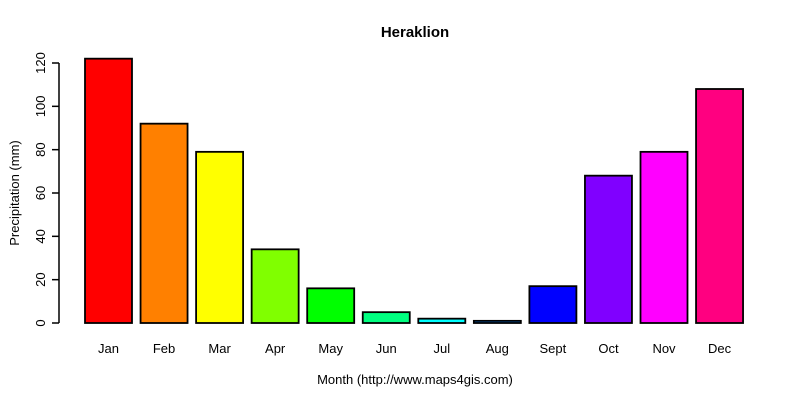 The width and height of the screenshot is (800, 400). What do you see at coordinates (275, 348) in the screenshot?
I see `x-tick-label-apr: Apr` at bounding box center [275, 348].